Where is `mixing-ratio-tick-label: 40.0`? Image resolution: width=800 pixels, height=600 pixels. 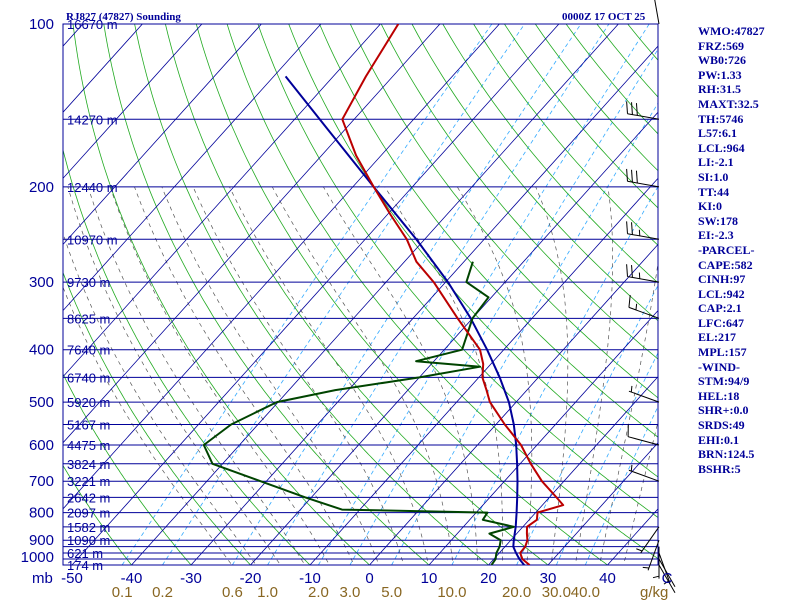
mixing-ratio-tick-label: 40.0 is located at coordinates (585, 592).